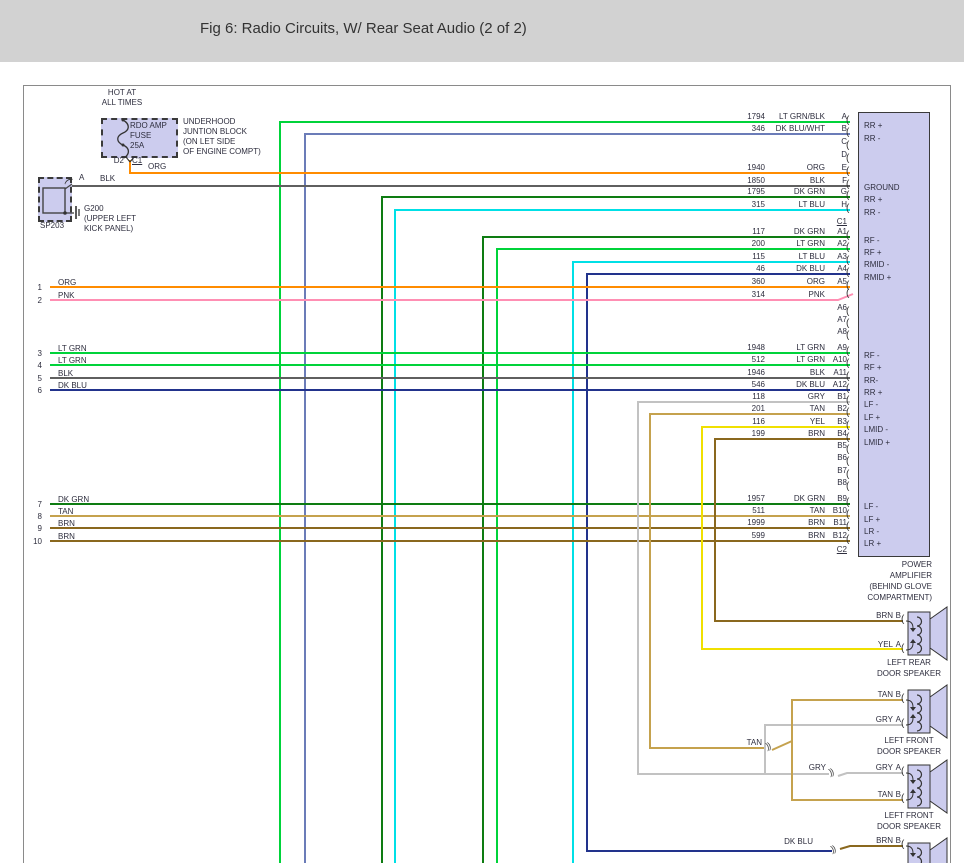 The image size is (964, 863). Describe the element at coordinates (870, 774) in the screenshot. I see `wire-gry-to-sp3` at that location.